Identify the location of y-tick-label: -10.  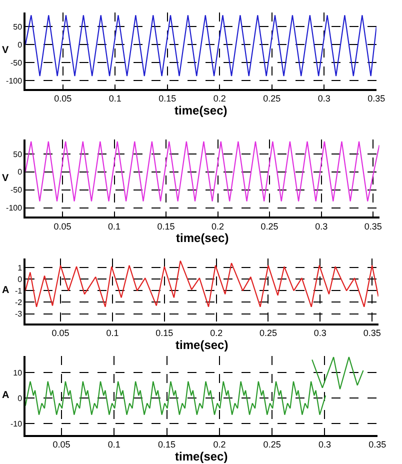
(16, 424).